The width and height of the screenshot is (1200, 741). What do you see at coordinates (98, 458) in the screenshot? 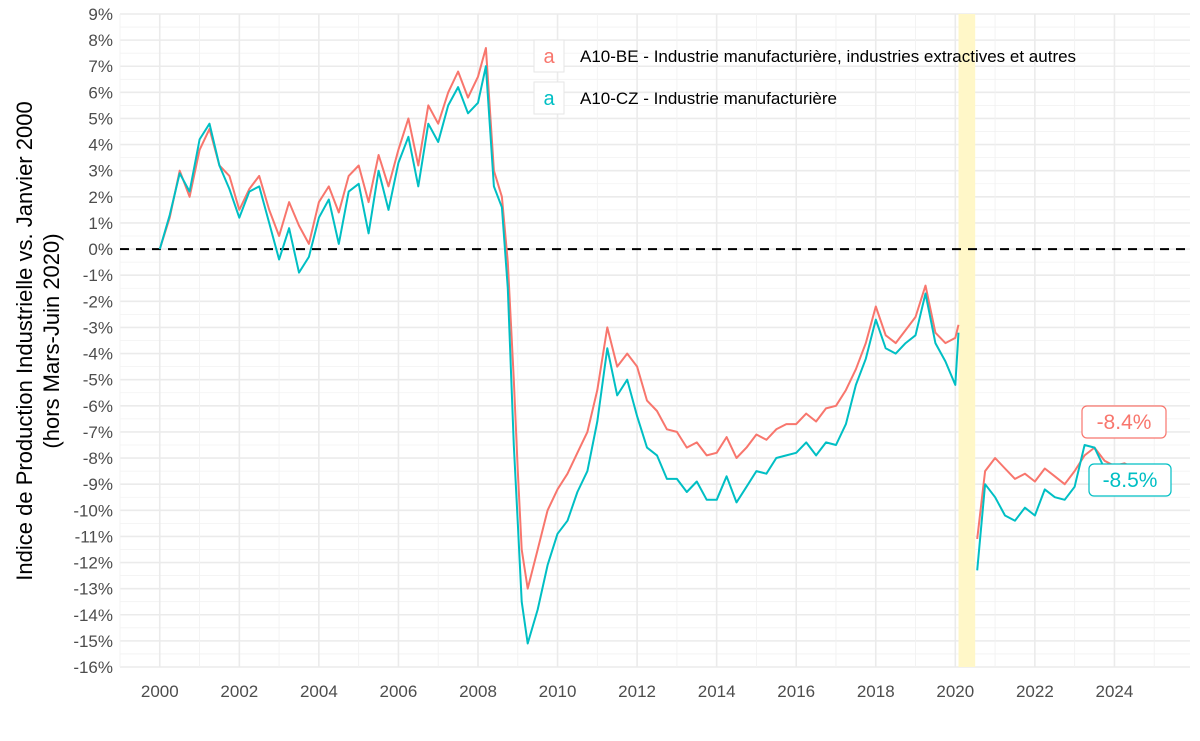
I see `y-tick-label: -8%` at bounding box center [98, 458].